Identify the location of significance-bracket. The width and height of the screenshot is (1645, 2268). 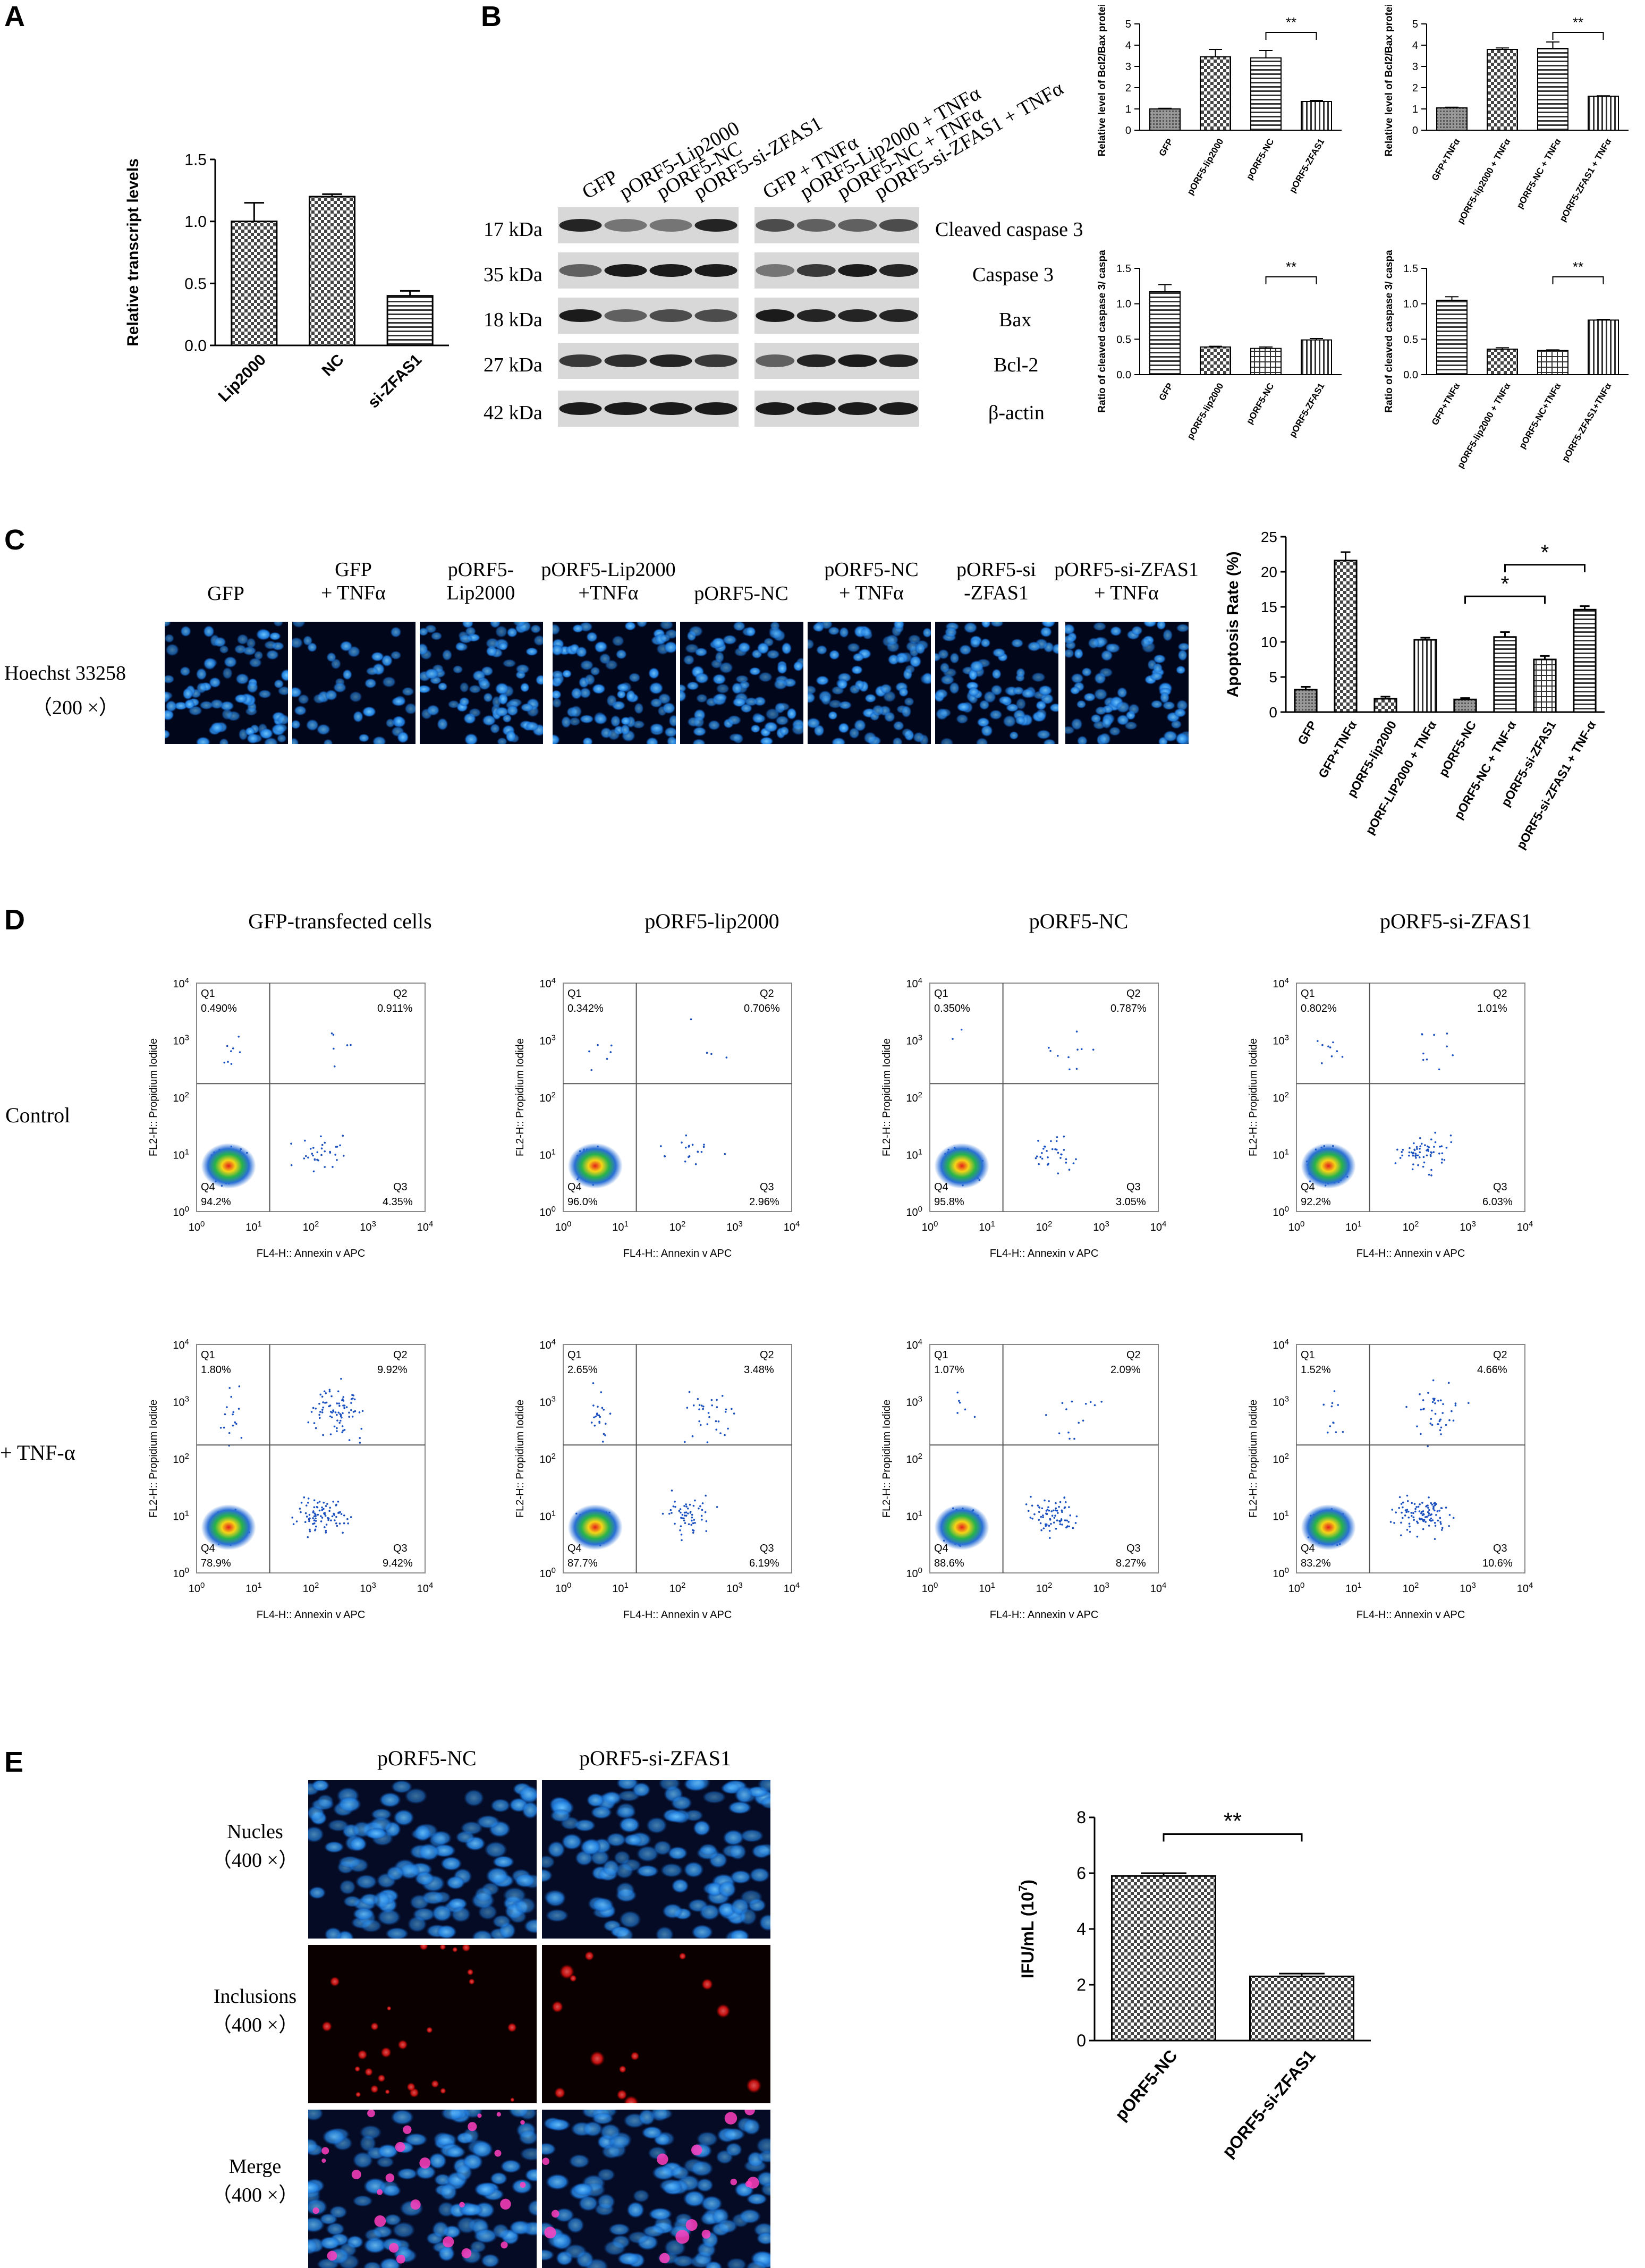
(1578, 280).